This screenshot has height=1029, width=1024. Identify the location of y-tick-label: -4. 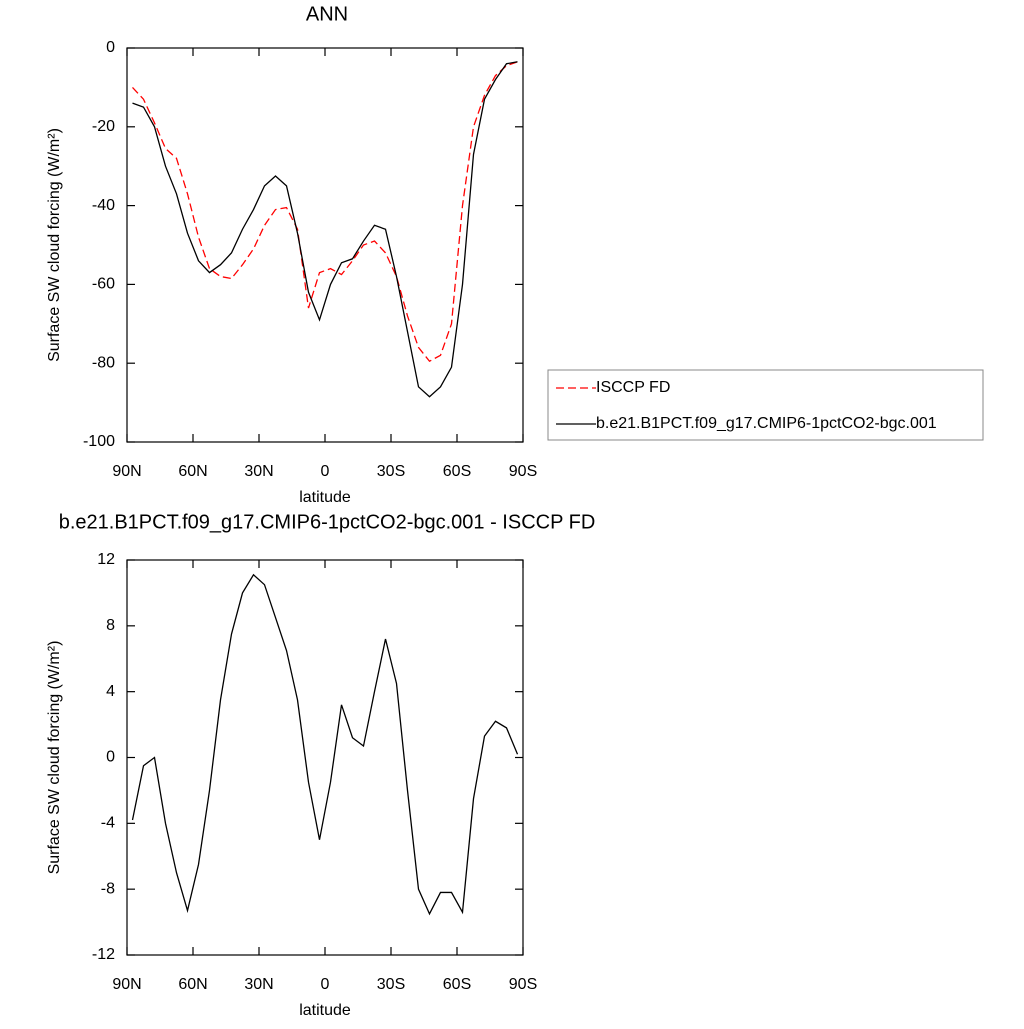
(108, 823).